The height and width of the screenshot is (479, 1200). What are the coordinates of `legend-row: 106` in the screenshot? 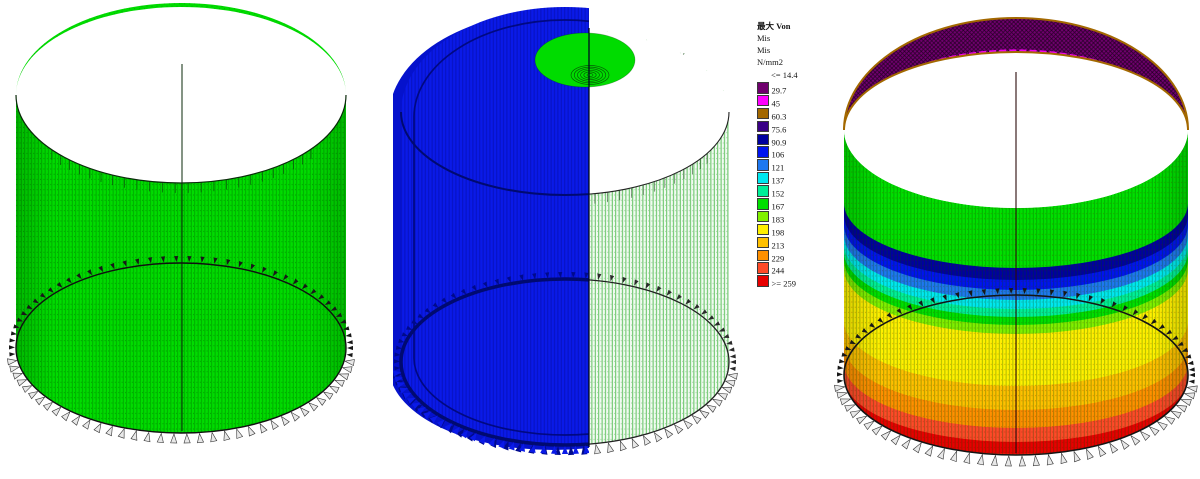 It's located at (798, 152).